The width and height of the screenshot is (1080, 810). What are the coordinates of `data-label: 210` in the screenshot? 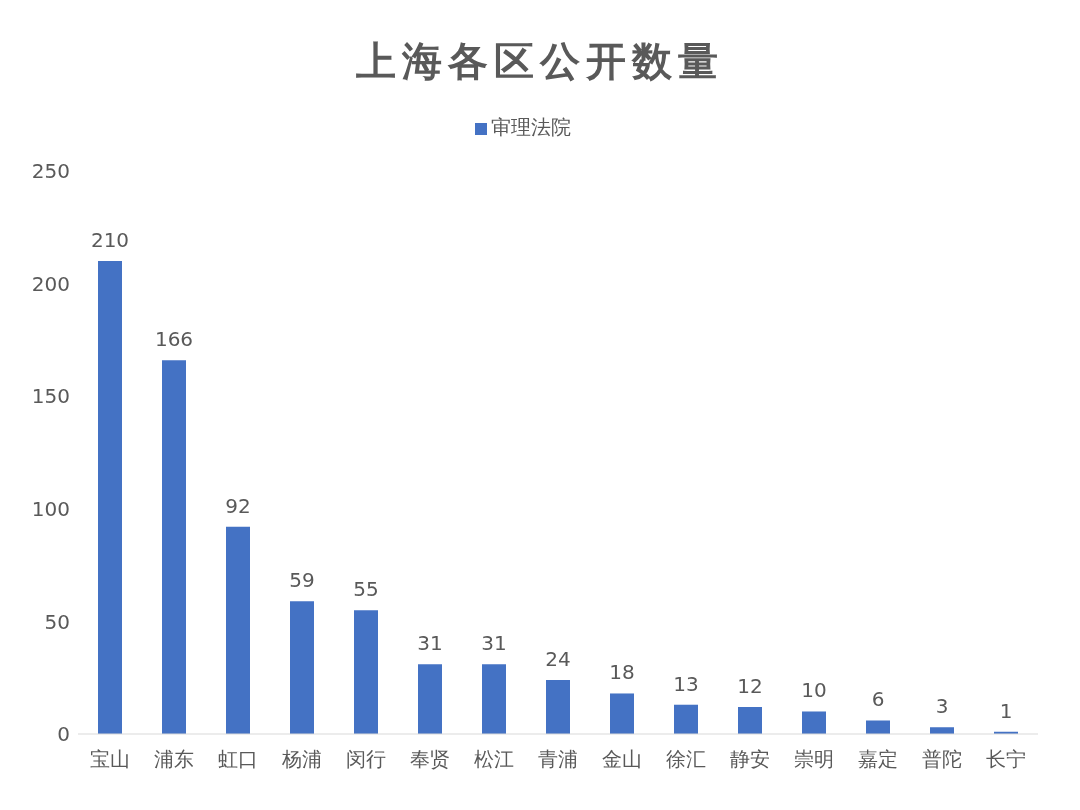 It's located at (110, 240).